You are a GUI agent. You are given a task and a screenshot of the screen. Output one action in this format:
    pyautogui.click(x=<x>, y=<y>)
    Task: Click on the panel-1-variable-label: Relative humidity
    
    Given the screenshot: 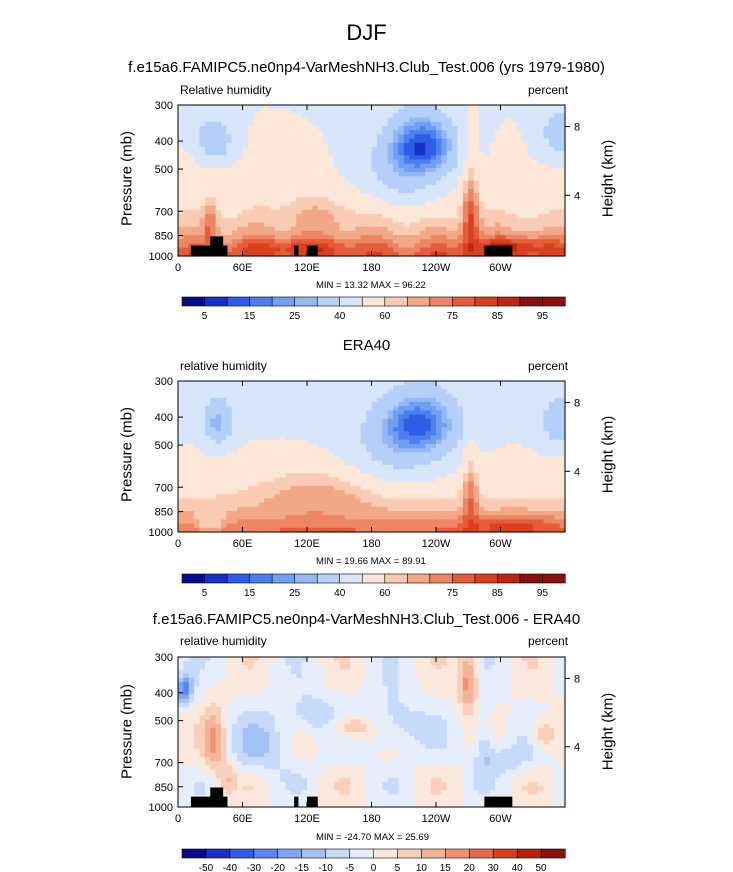 What is the action you would take?
    pyautogui.click(x=226, y=90)
    